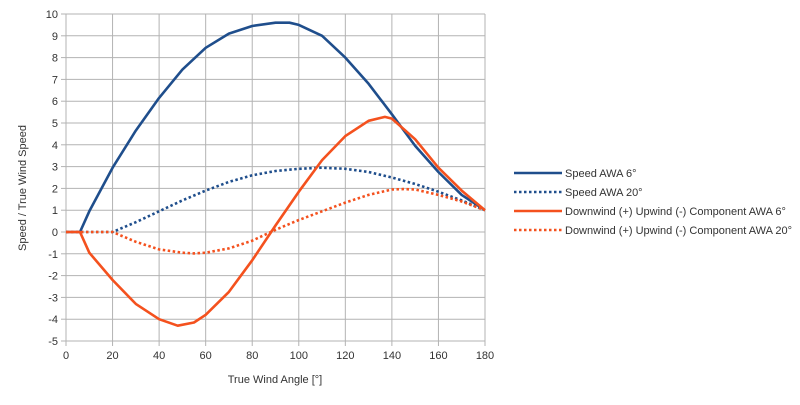 This screenshot has width=800, height=405. Describe the element at coordinates (23, 188) in the screenshot. I see `y-axis-title: Speed / True Wind Speed` at that location.